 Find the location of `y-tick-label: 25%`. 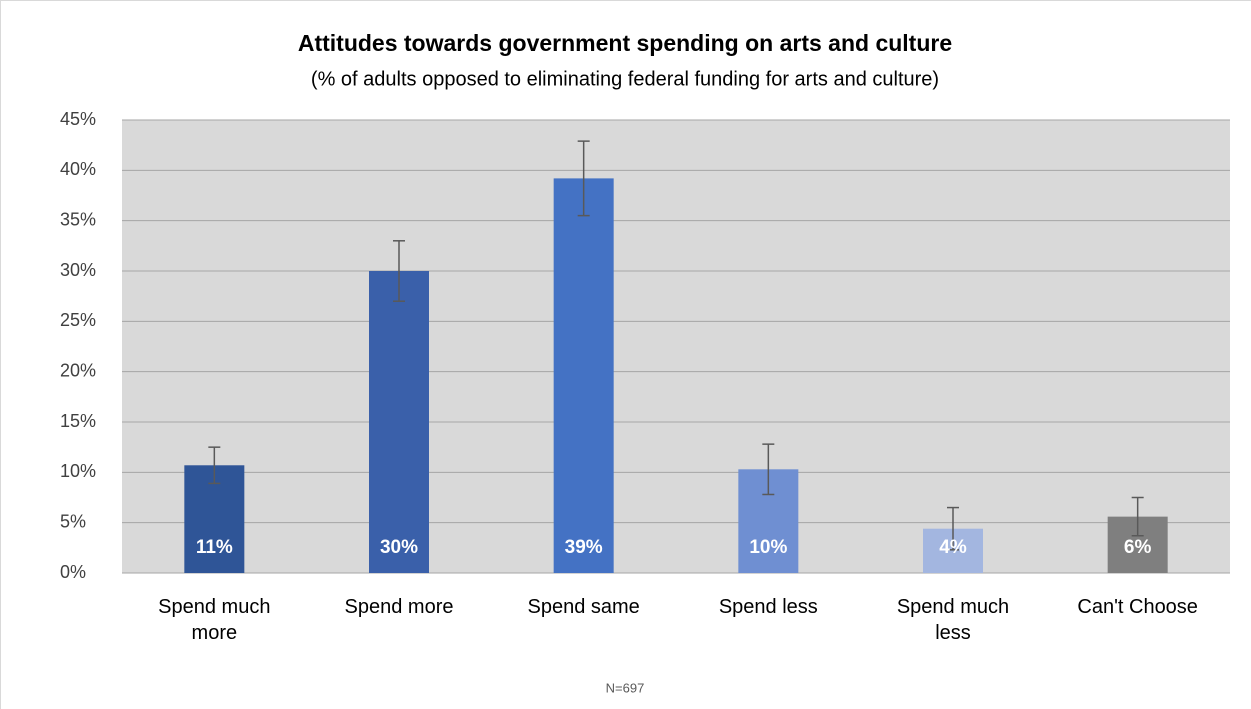

y-tick-label: 25% is located at coordinates (78, 320).